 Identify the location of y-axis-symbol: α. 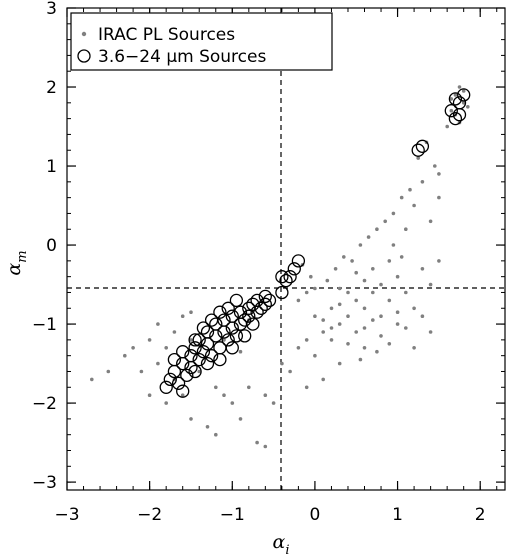
(14, 269).